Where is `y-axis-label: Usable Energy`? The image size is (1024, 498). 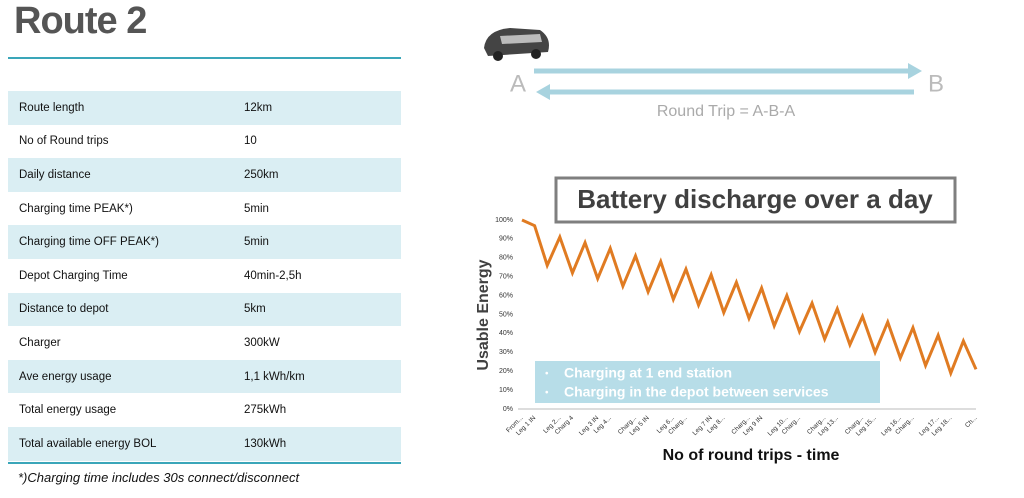
y-axis-label: Usable Energy is located at coordinates (483, 314).